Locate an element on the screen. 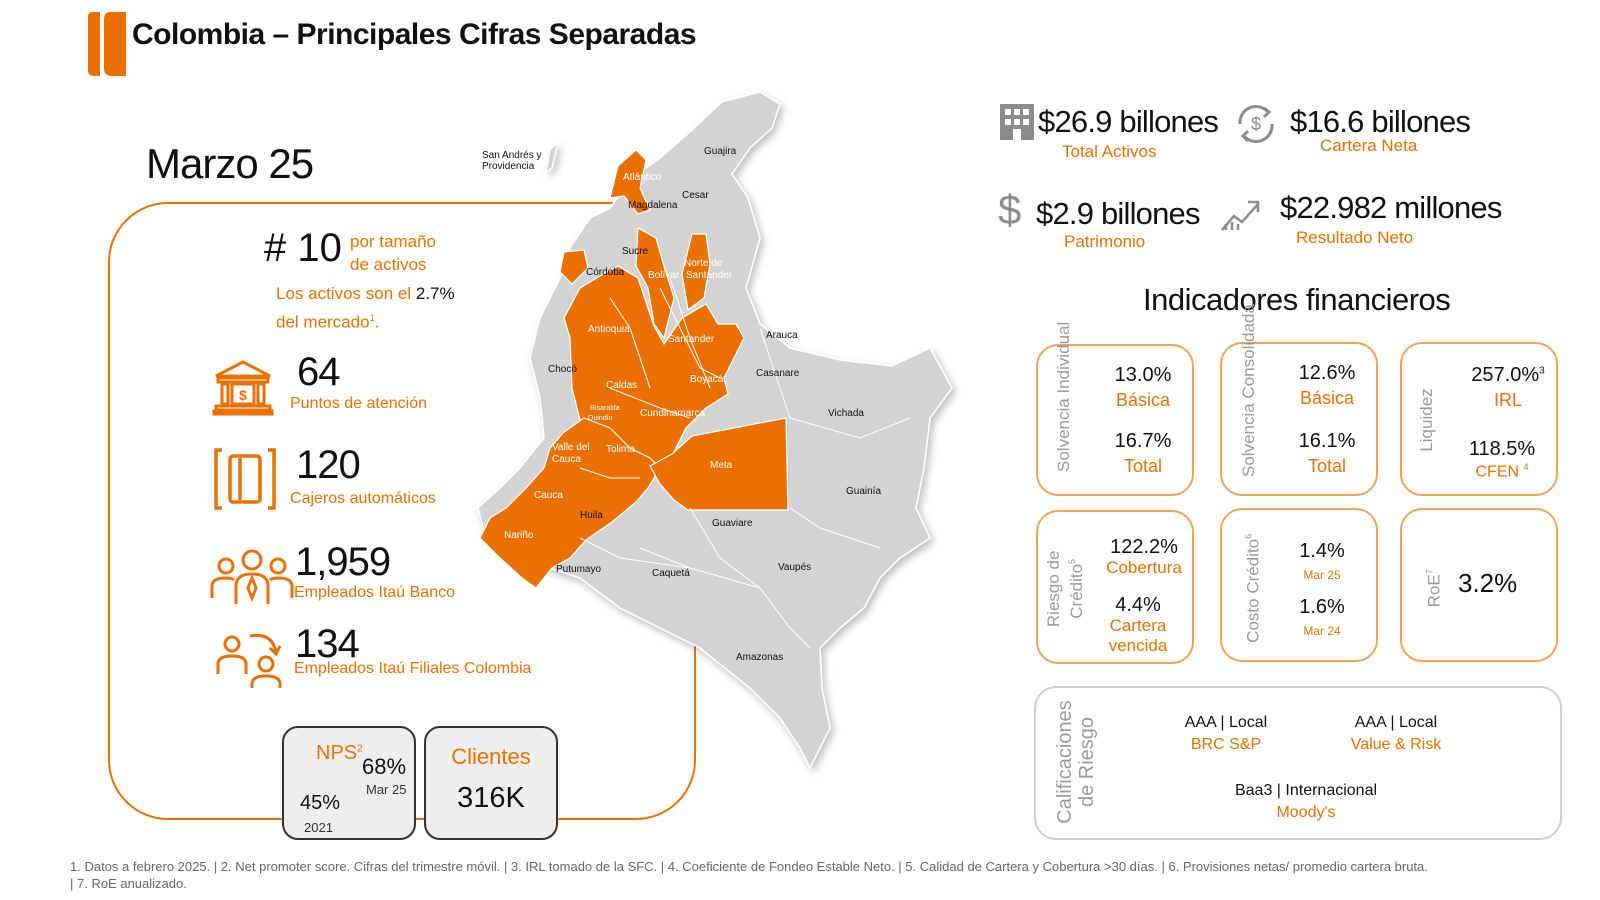  map-label-narino: Nariño is located at coordinates (519, 535).